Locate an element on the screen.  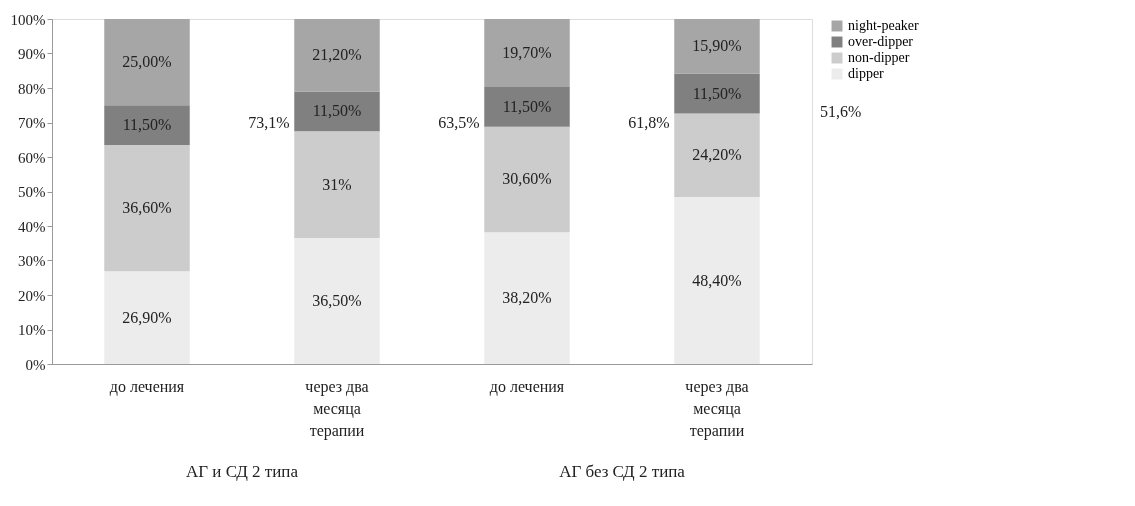
annotation: 63,5% is located at coordinates (459, 122).